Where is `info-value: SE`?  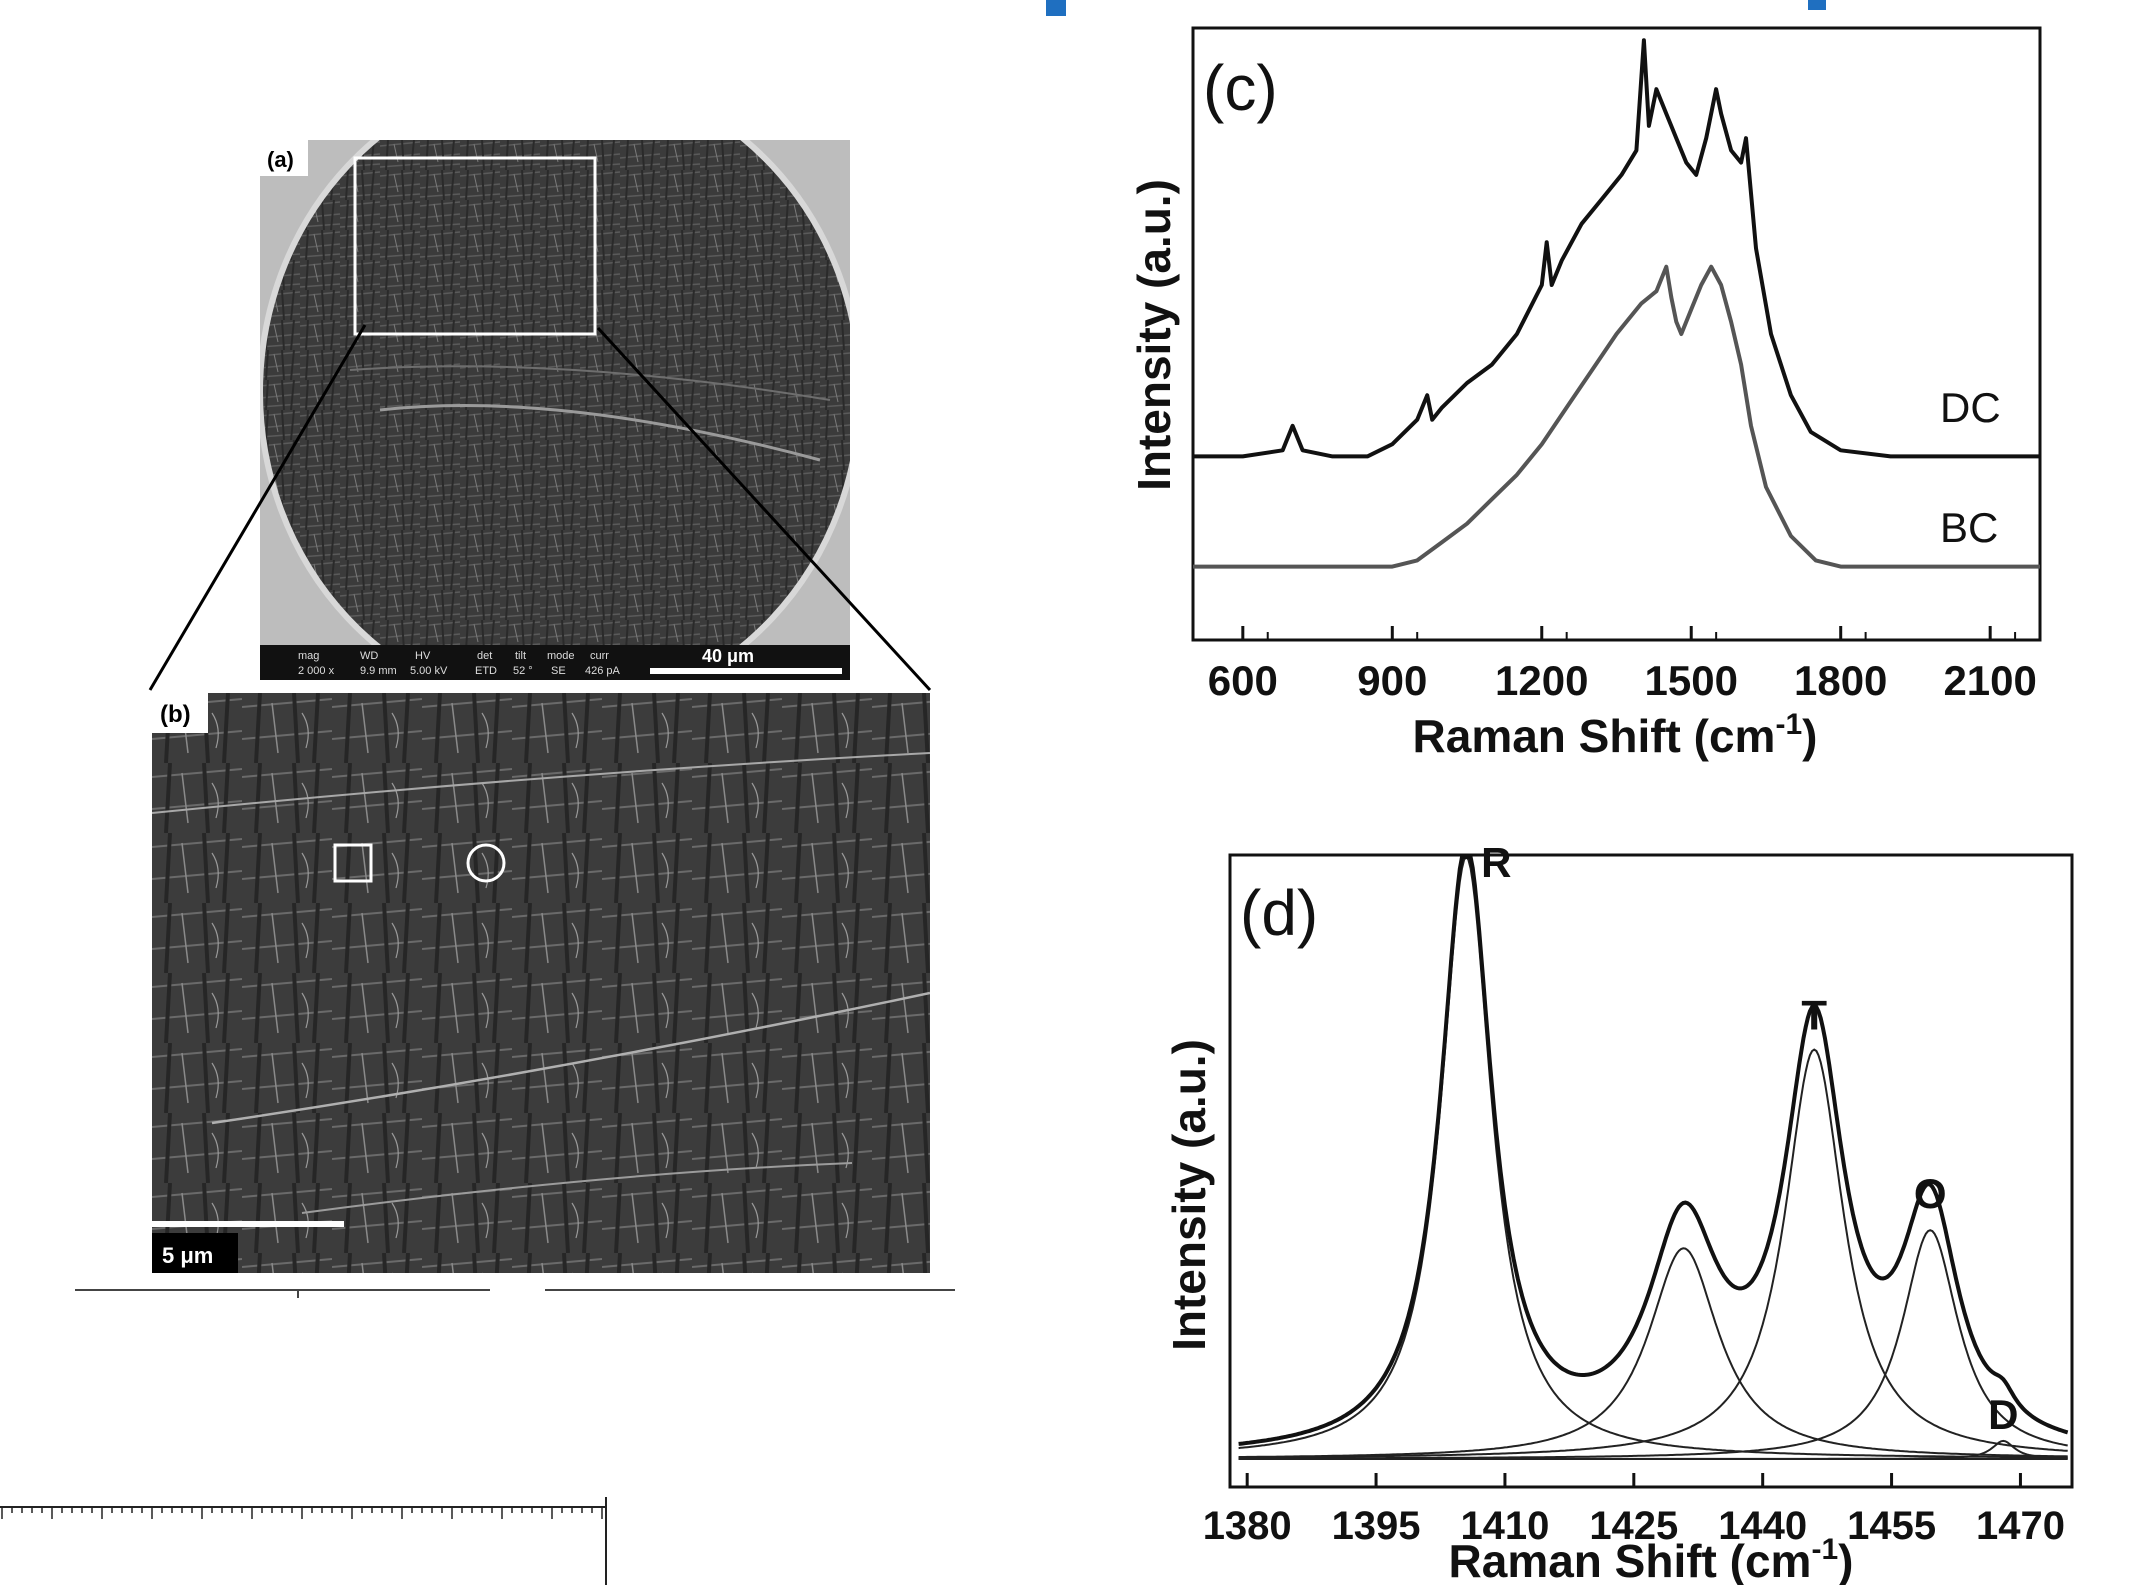 info-value: SE is located at coordinates (558, 671).